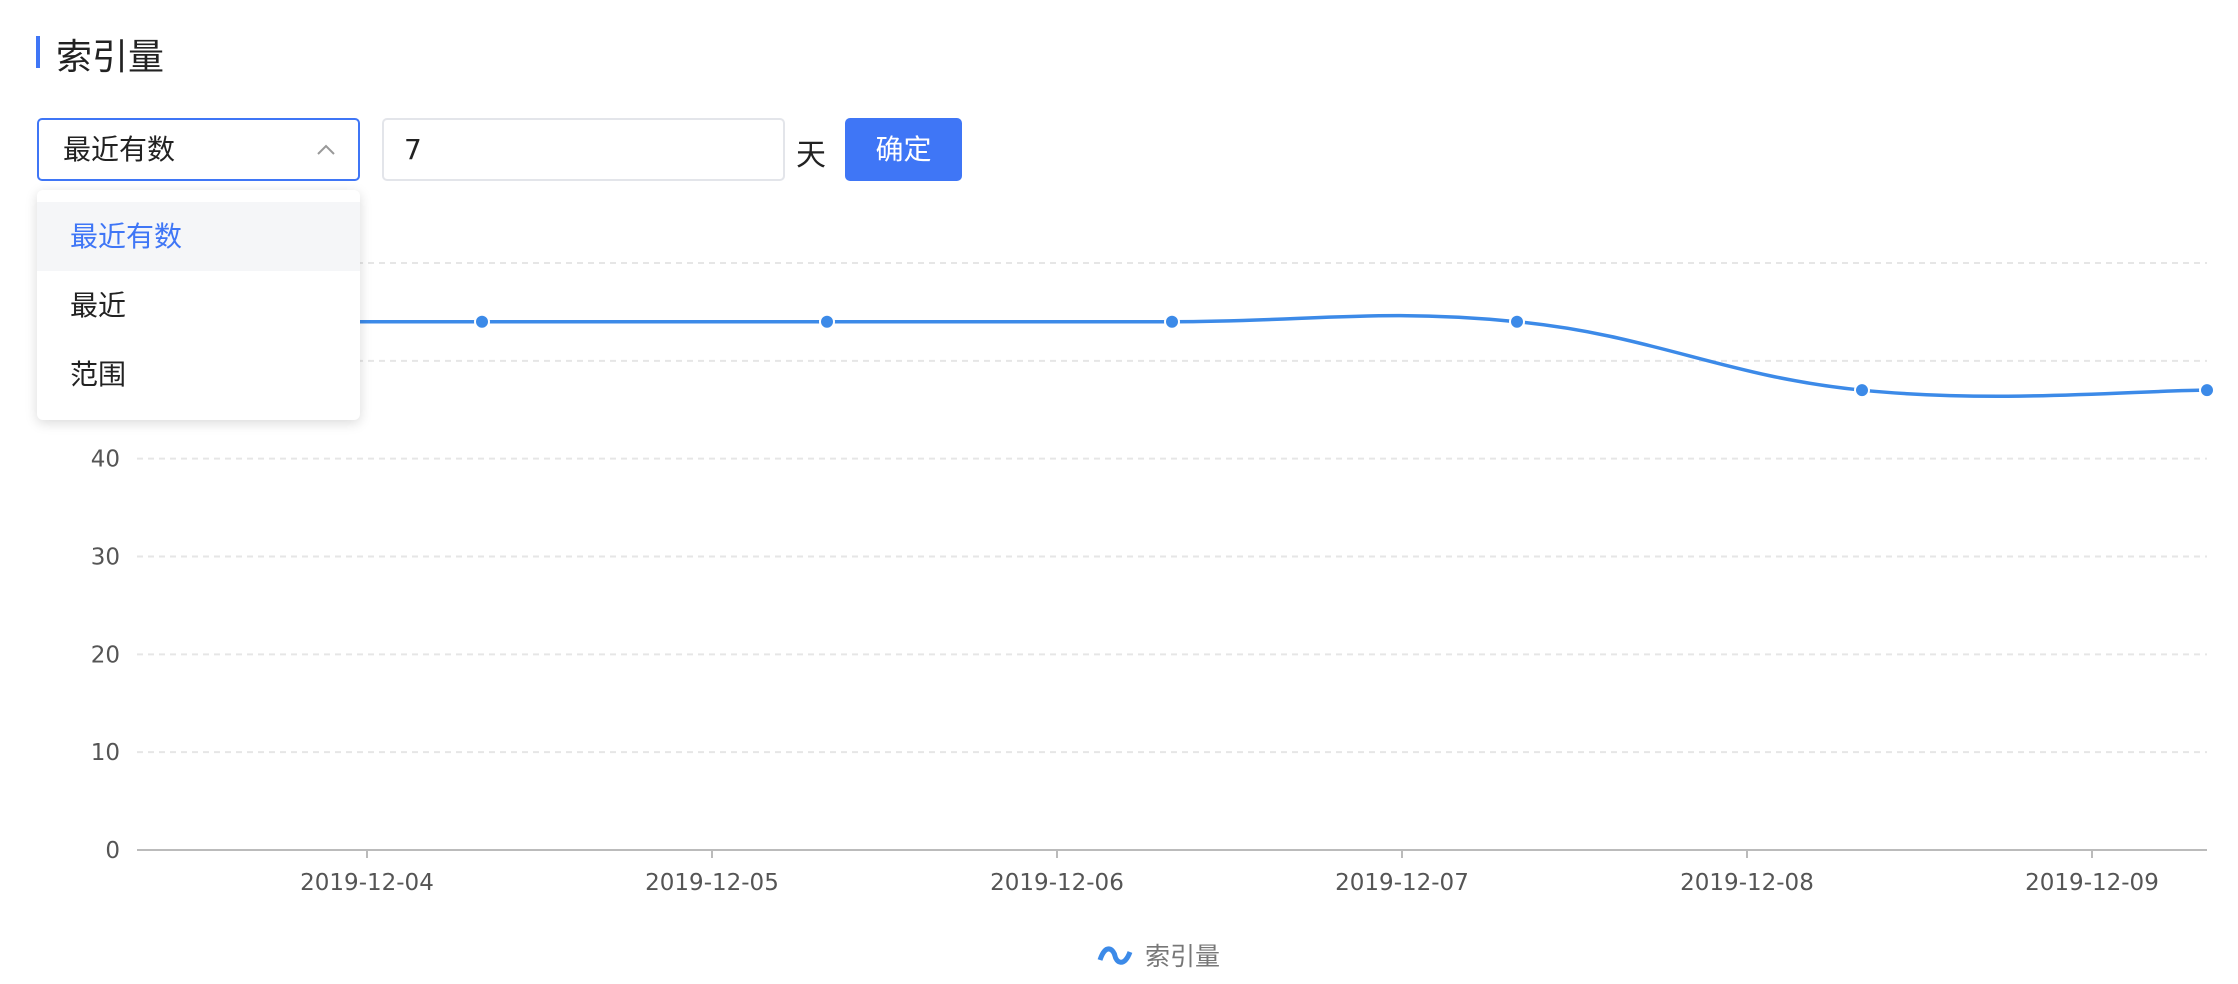 The height and width of the screenshot is (984, 2238). What do you see at coordinates (38, 52) in the screenshot?
I see `title-bar` at bounding box center [38, 52].